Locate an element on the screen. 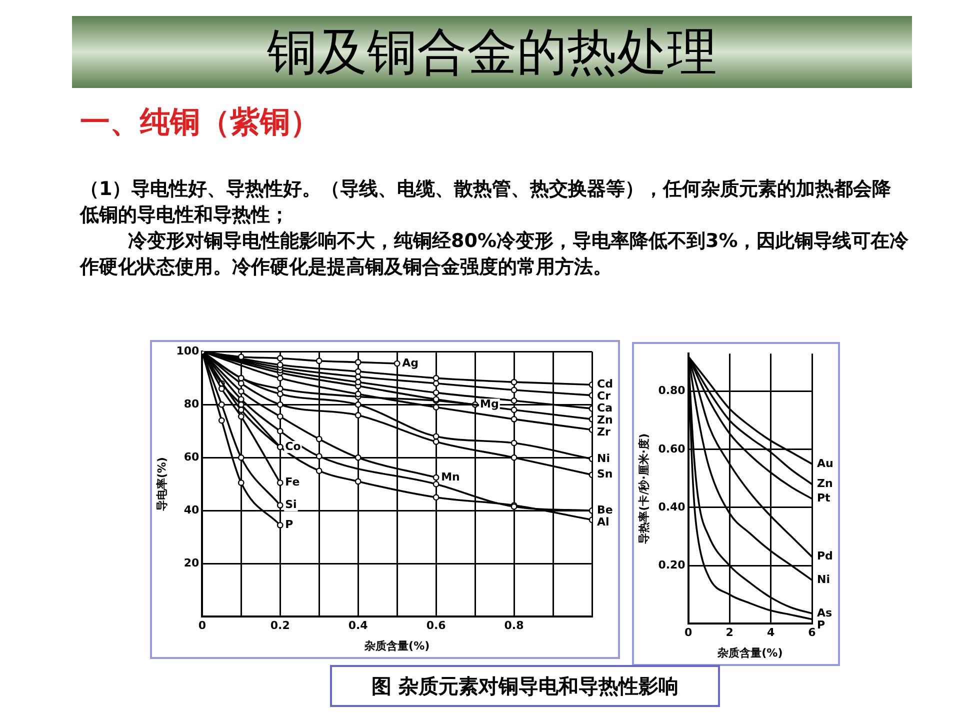  x-tick-label: 0.6 is located at coordinates (436, 625).